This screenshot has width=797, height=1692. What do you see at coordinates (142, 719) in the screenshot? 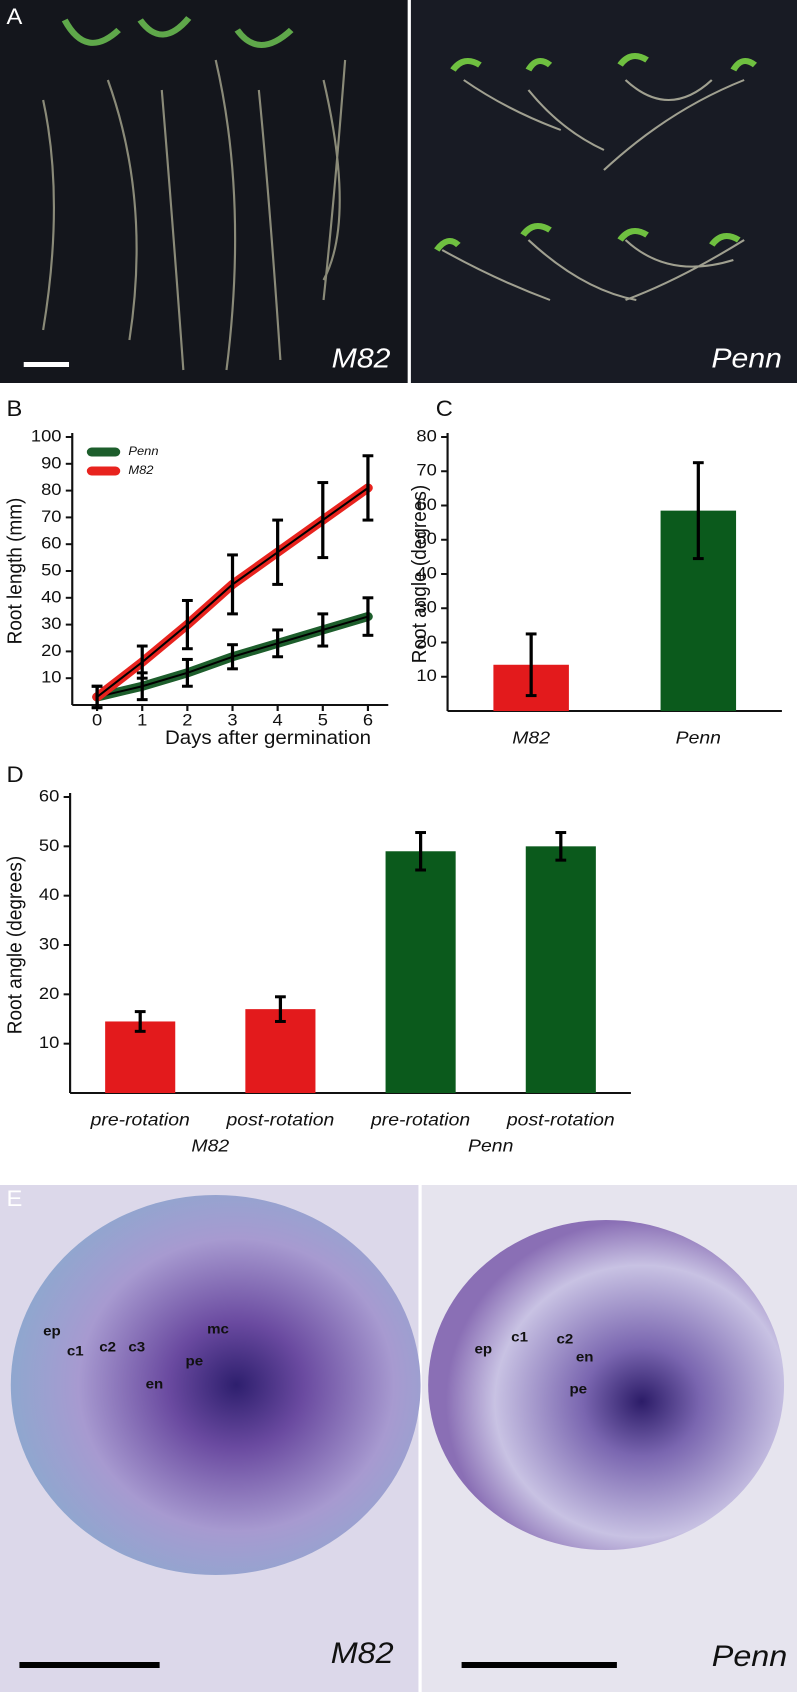
I see `x-tick-label: 1` at bounding box center [142, 719].